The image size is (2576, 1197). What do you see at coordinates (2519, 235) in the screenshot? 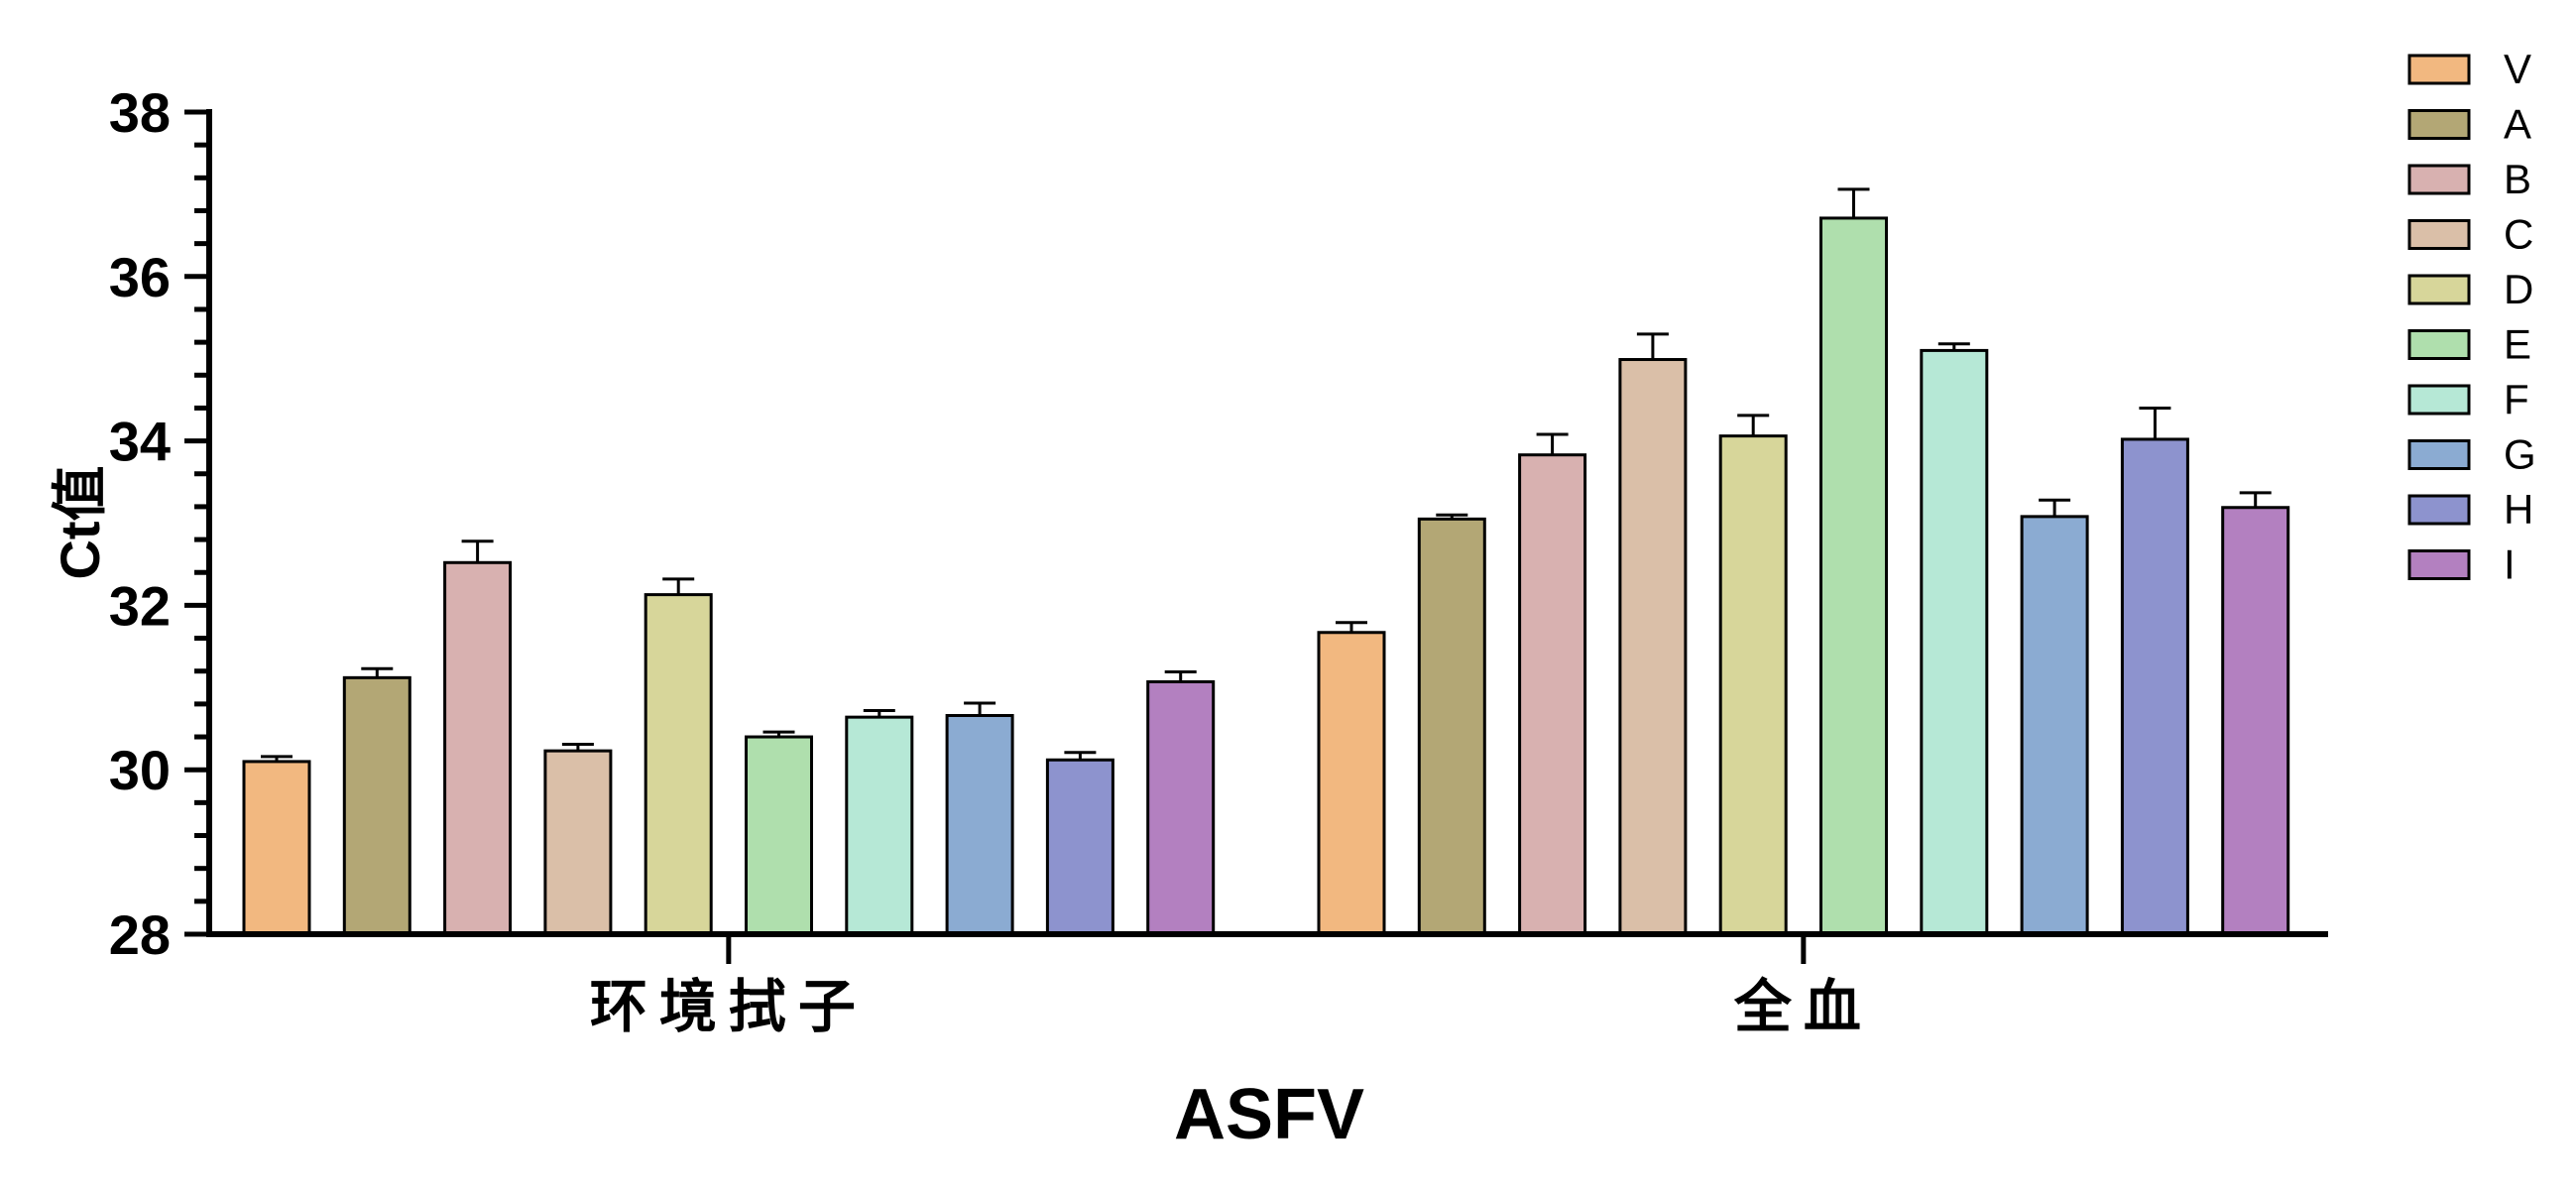
I see `legend-label: C` at bounding box center [2519, 235].